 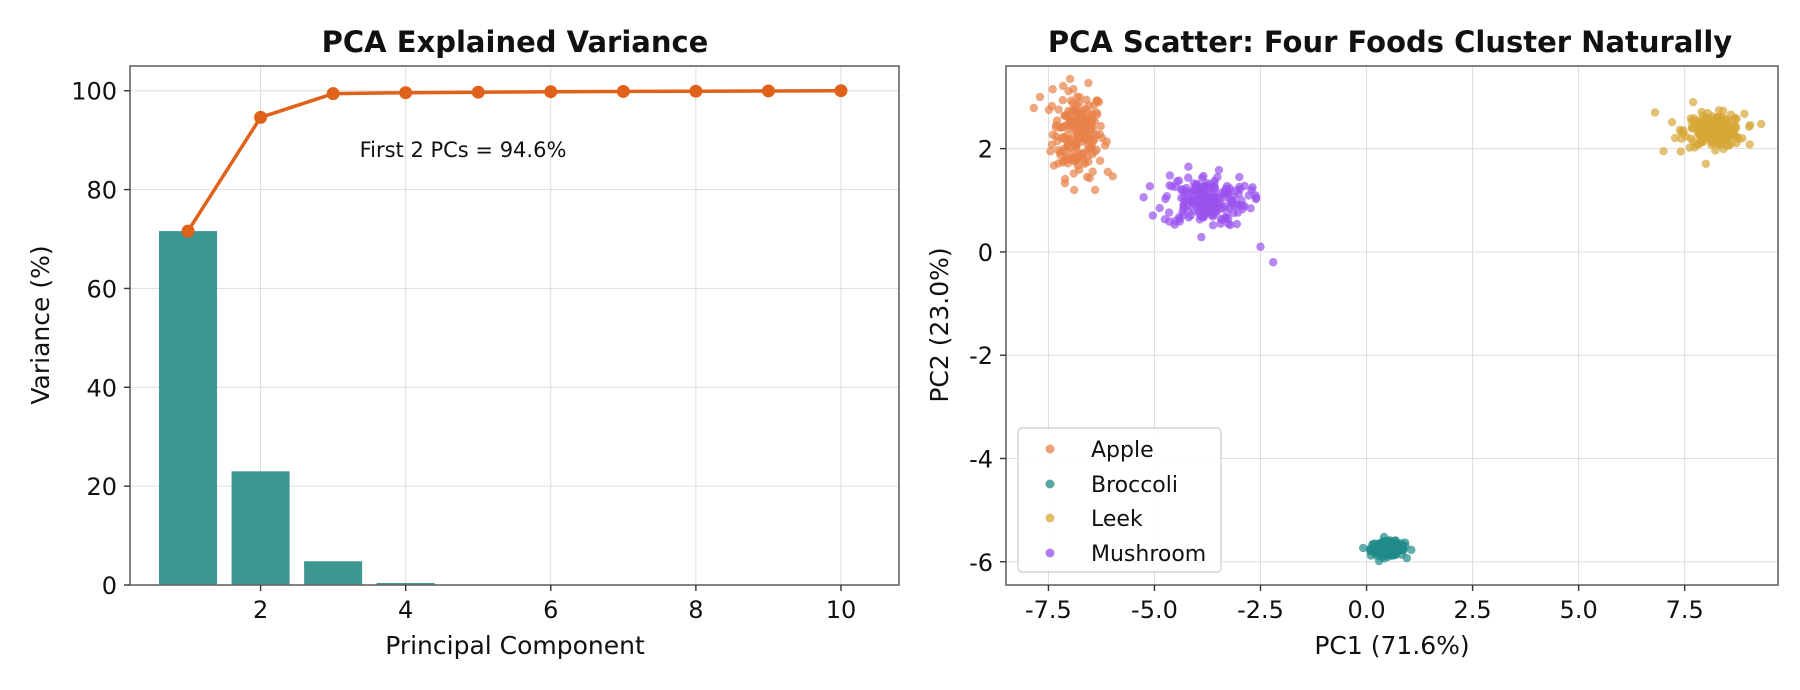 What do you see at coordinates (101, 191) in the screenshot?
I see `variance-y-tick-label: 80` at bounding box center [101, 191].